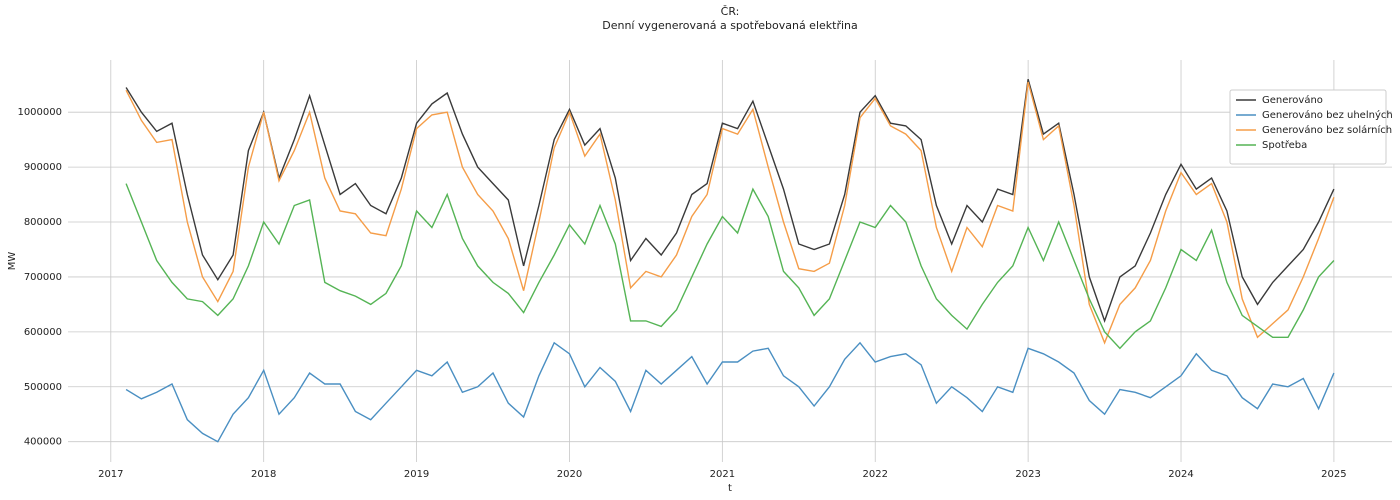 The image size is (1400, 500). What do you see at coordinates (1327, 130) in the screenshot?
I see `legend-label: Generováno bez solárních` at bounding box center [1327, 130].